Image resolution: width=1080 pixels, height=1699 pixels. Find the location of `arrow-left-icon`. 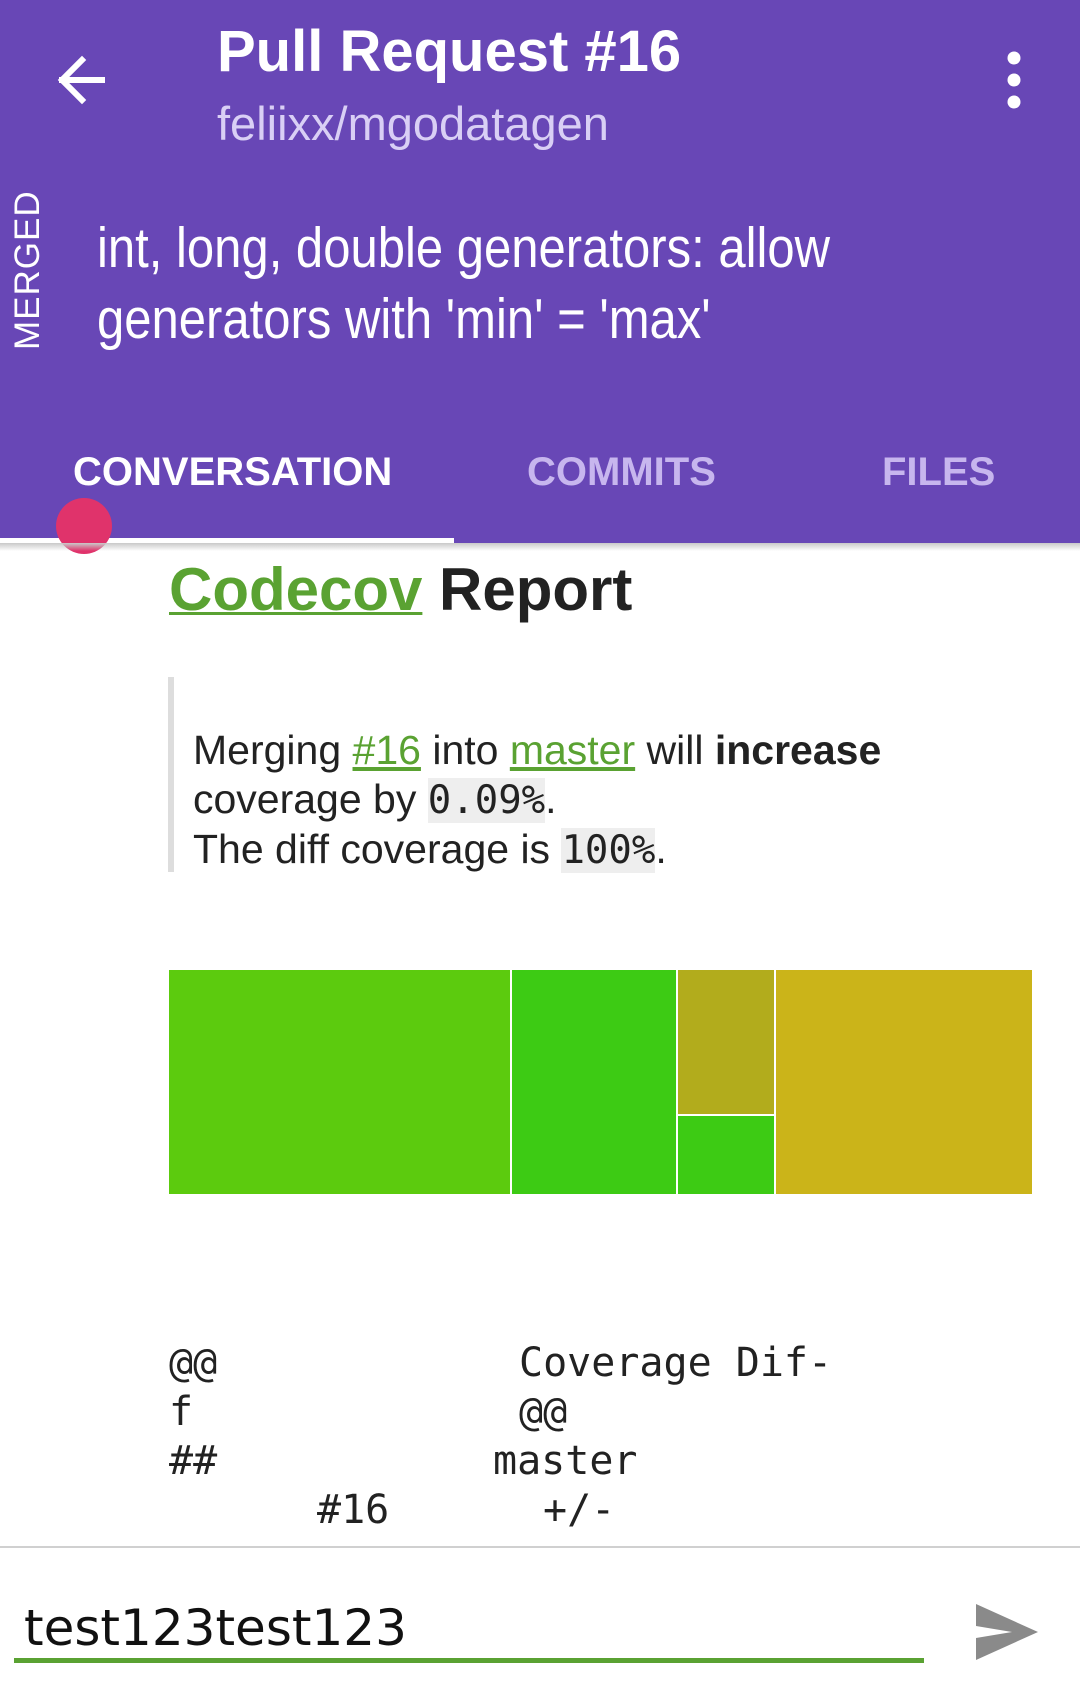

arrow-left-icon is located at coordinates (81, 80).